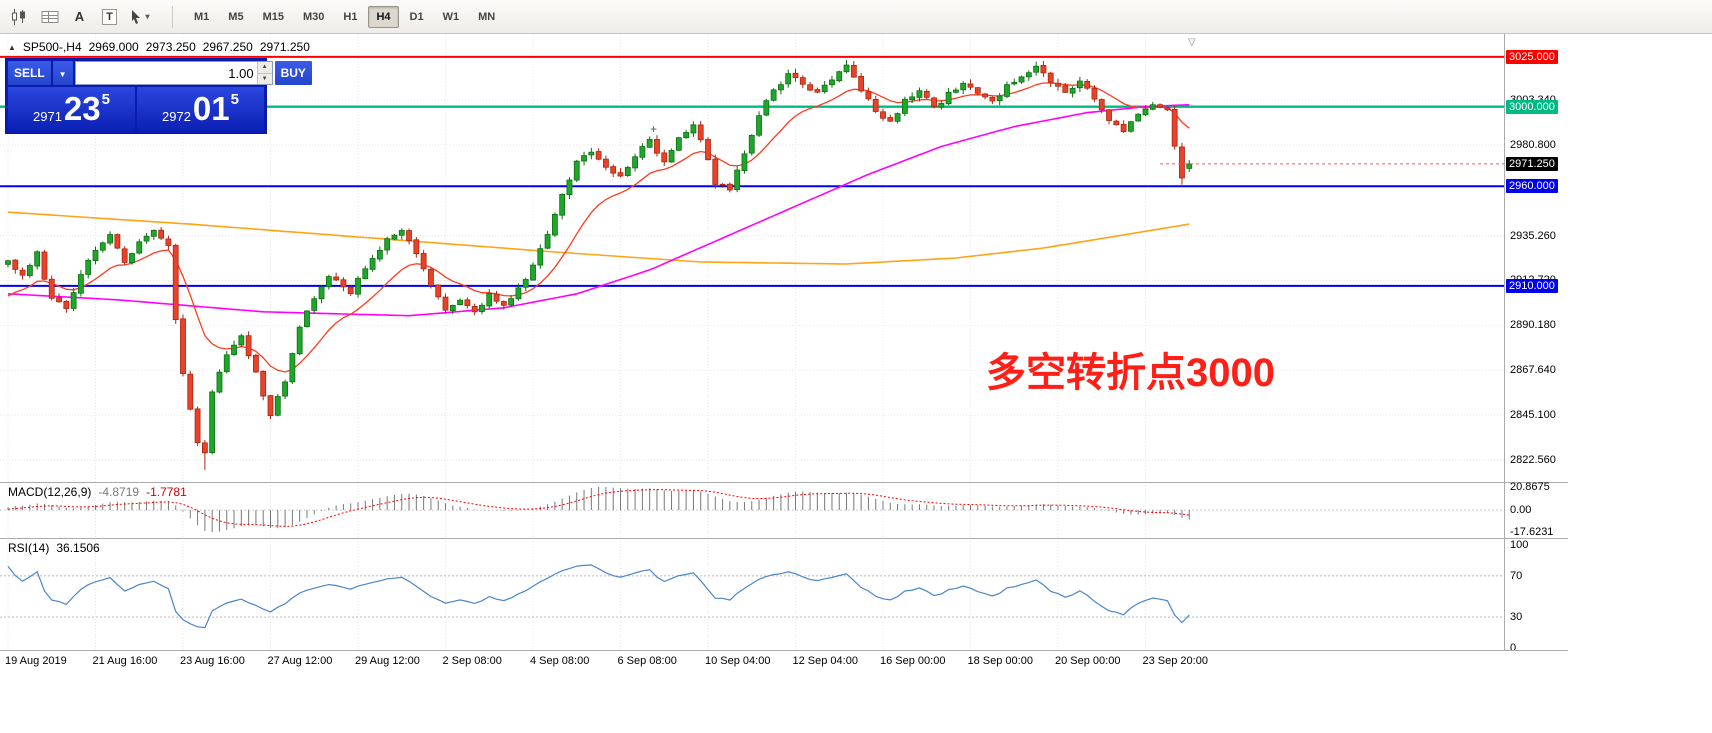  What do you see at coordinates (451, 17) in the screenshot?
I see `timeframe-w1: W1` at bounding box center [451, 17].